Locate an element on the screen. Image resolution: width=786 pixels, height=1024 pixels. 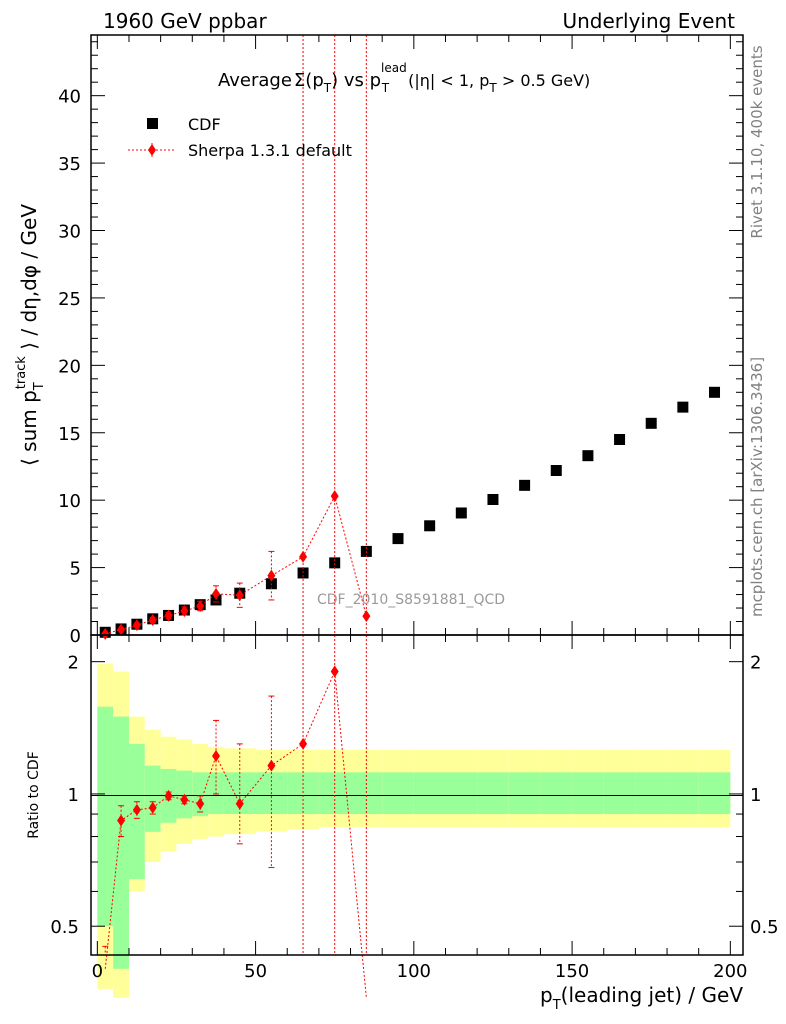
x-tick-labels: 0 50 100 150 200 is located at coordinates (420, 971).